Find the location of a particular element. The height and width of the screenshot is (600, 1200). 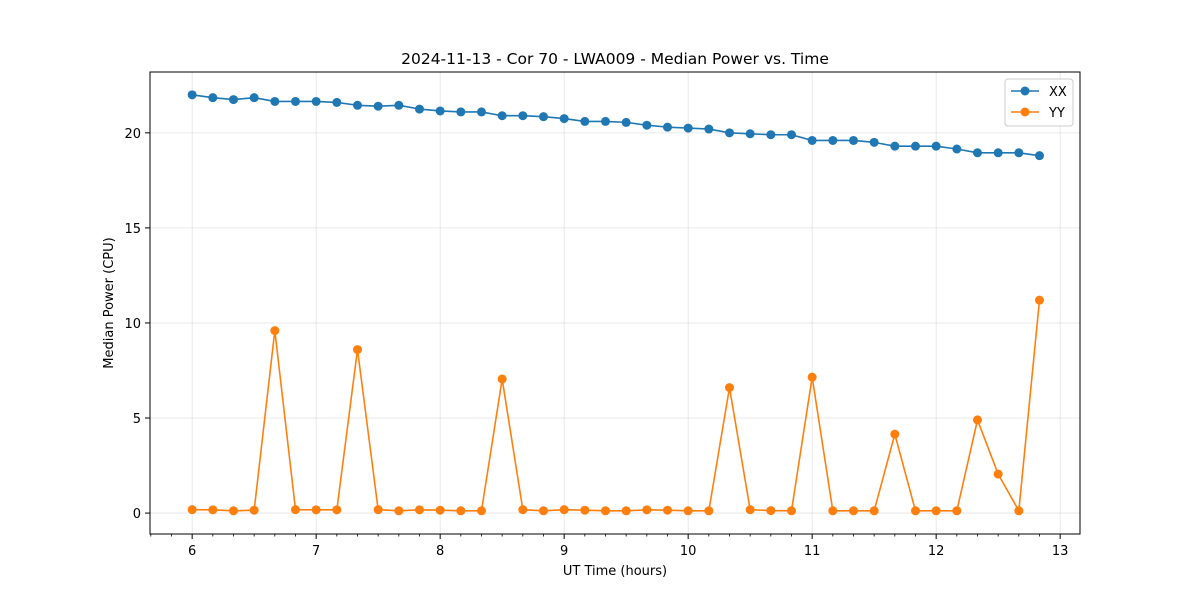

legend-marker-xx is located at coordinates (1025, 91).